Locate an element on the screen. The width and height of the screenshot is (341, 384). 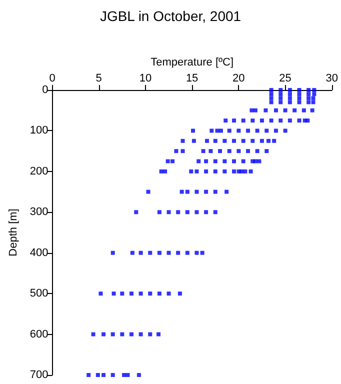
y-axis-title: Depth [m] is located at coordinates (14, 232).